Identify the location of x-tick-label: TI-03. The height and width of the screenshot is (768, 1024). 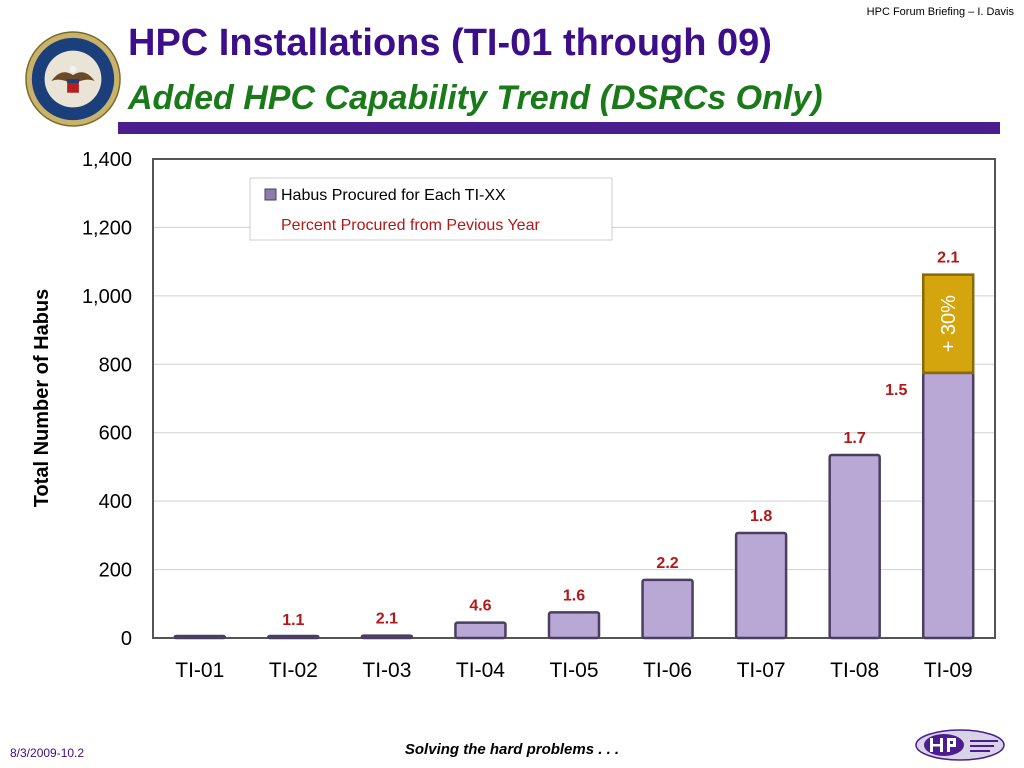
(386, 670).